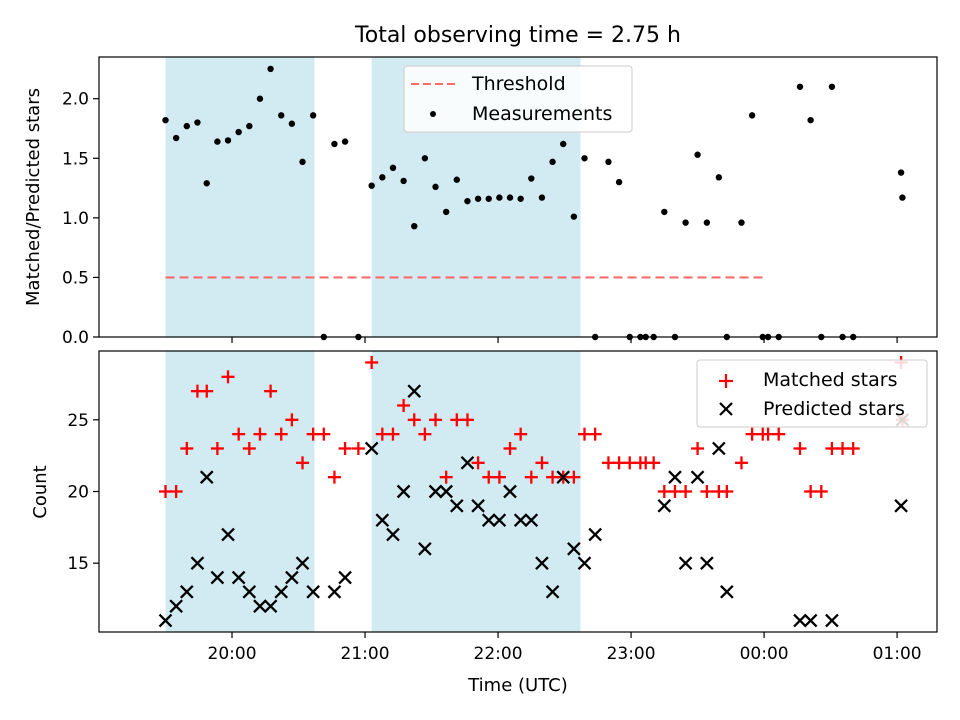 The image size is (960, 720). I want to click on x-tick-label: 22:00, so click(498, 654).